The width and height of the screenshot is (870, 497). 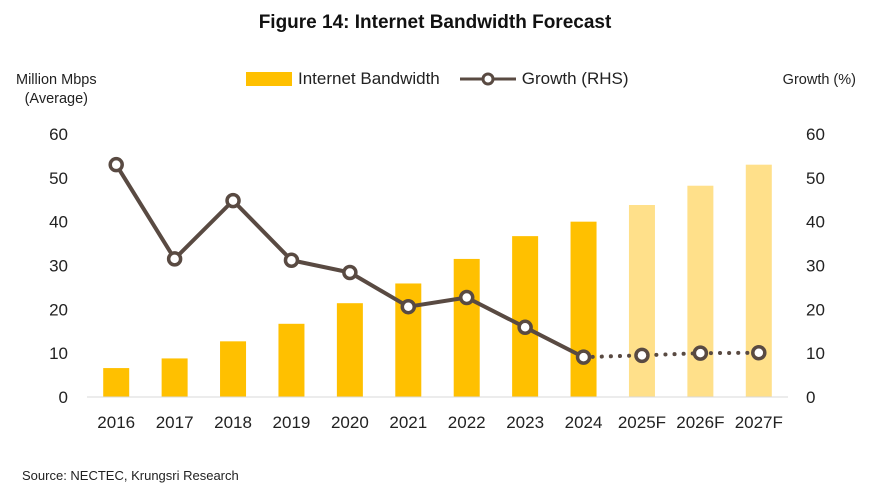 I want to click on y-tick-label-left: 60, so click(x=58, y=134).